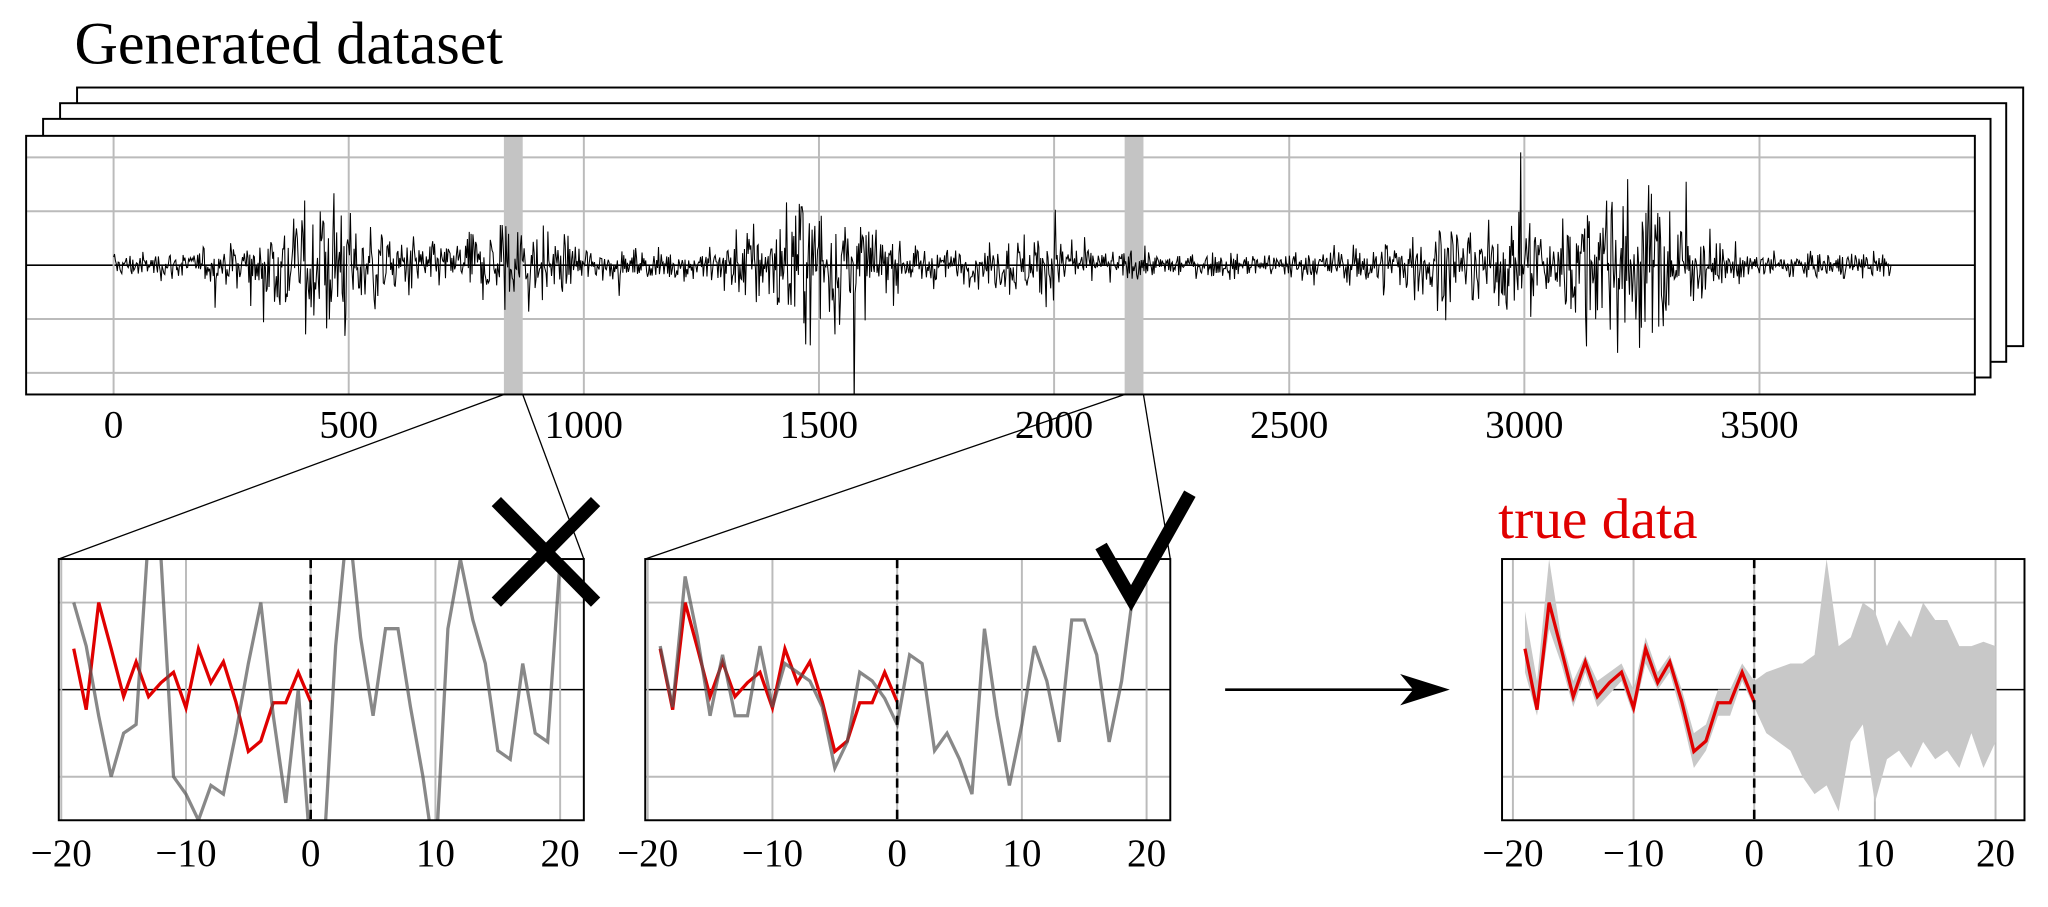  I want to click on arrow, so click(1337, 689).